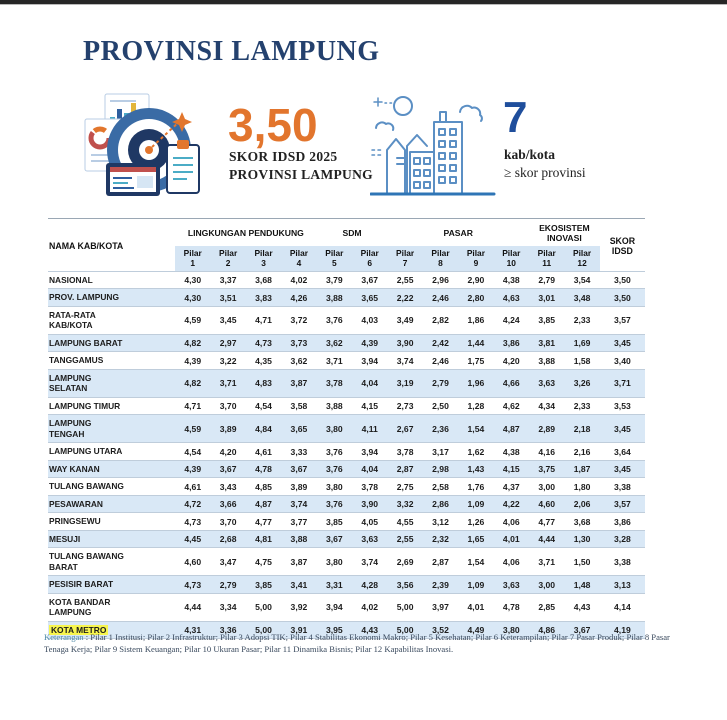  Describe the element at coordinates (370, 406) in the screenshot. I see `pilar-value: 4,15` at that location.